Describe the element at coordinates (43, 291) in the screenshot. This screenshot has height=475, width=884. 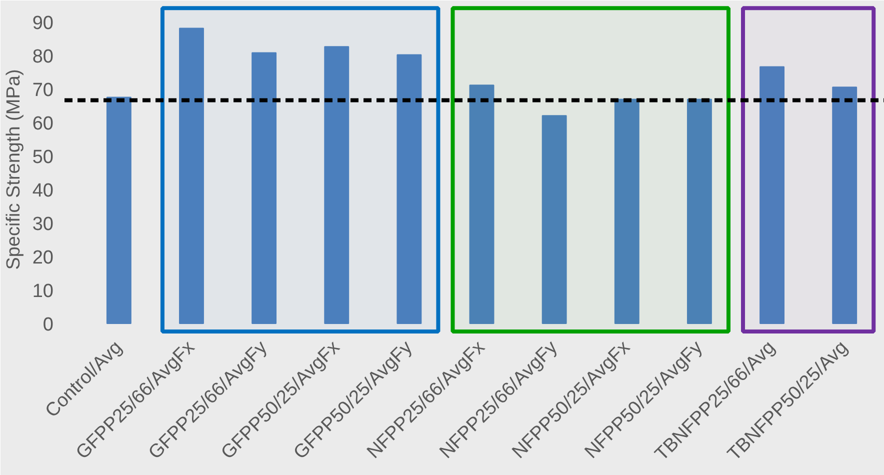
I see `y-tick-label: 10` at that location.